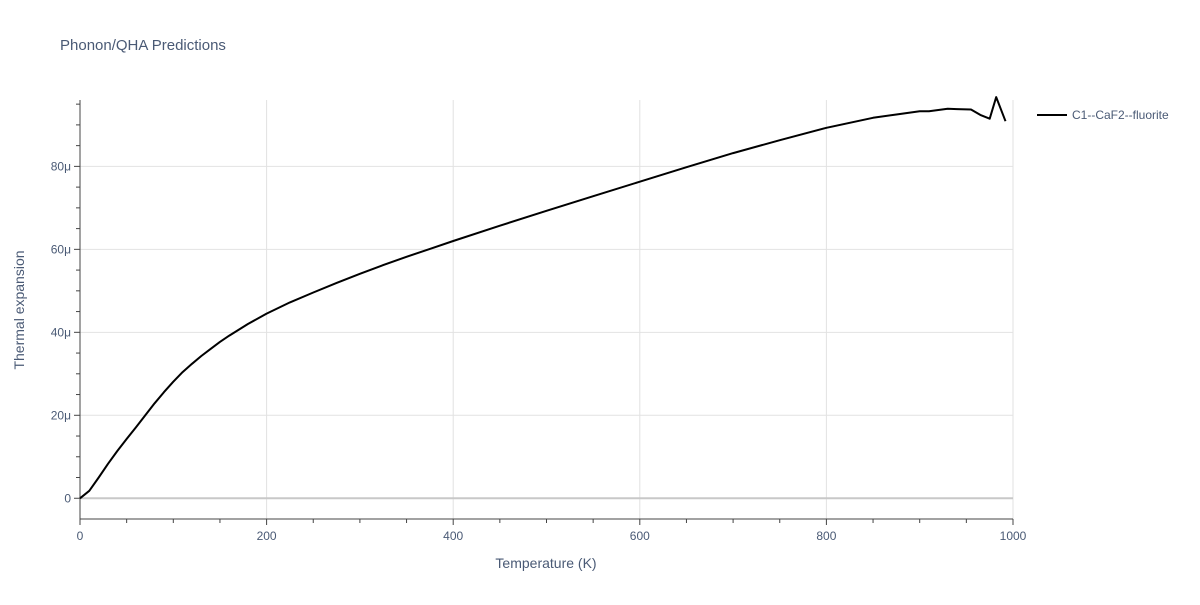 The image size is (1200, 605). I want to click on x-tick-label: 600, so click(640, 536).